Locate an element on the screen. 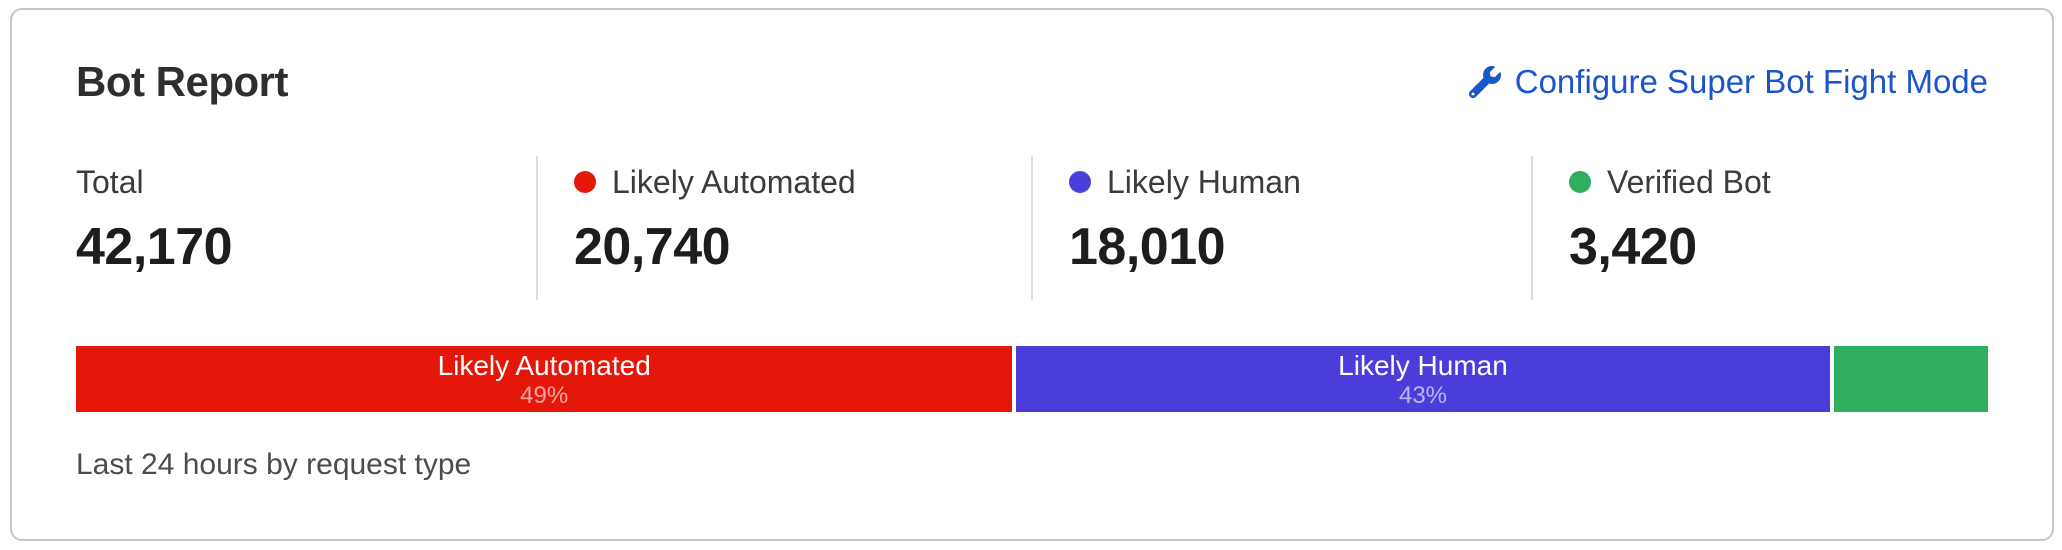 This screenshot has width=2062, height=550. likely-automated-dot-icon is located at coordinates (585, 182).